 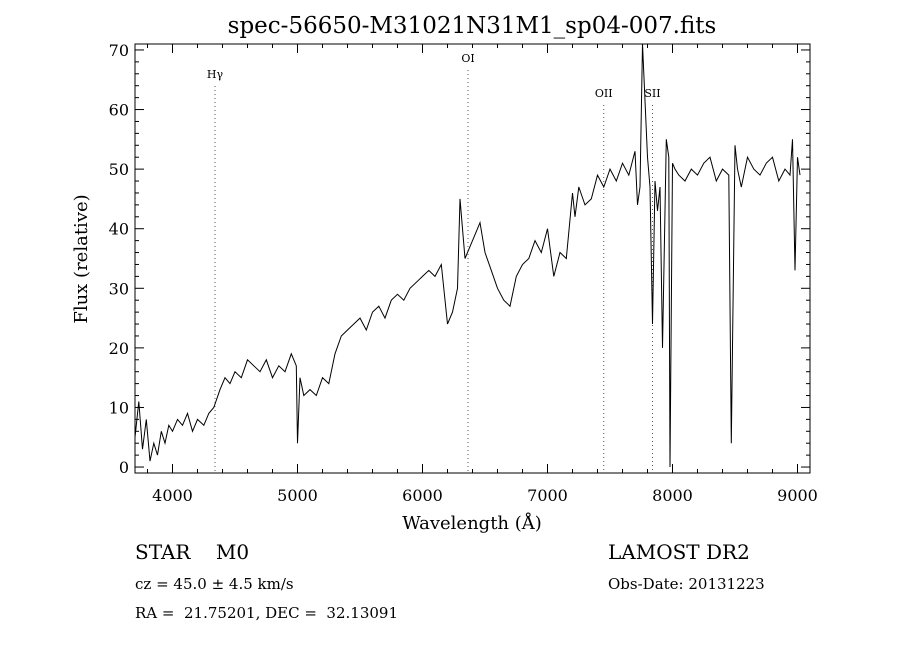 What do you see at coordinates (214, 584) in the screenshot?
I see `velocity-readout: cz = 45.0 ± 4.5 km/s` at bounding box center [214, 584].